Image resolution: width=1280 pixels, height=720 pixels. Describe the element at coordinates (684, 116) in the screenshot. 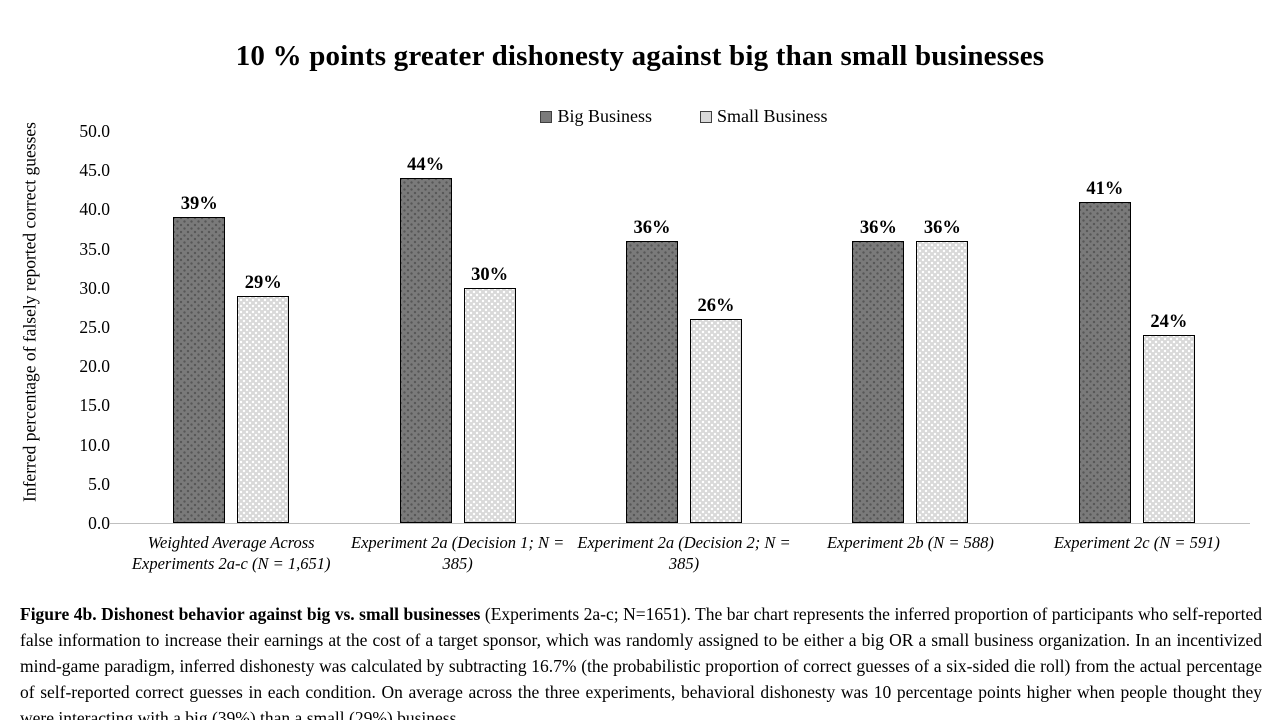

I see `chart-legend: Big Business Small Business` at that location.